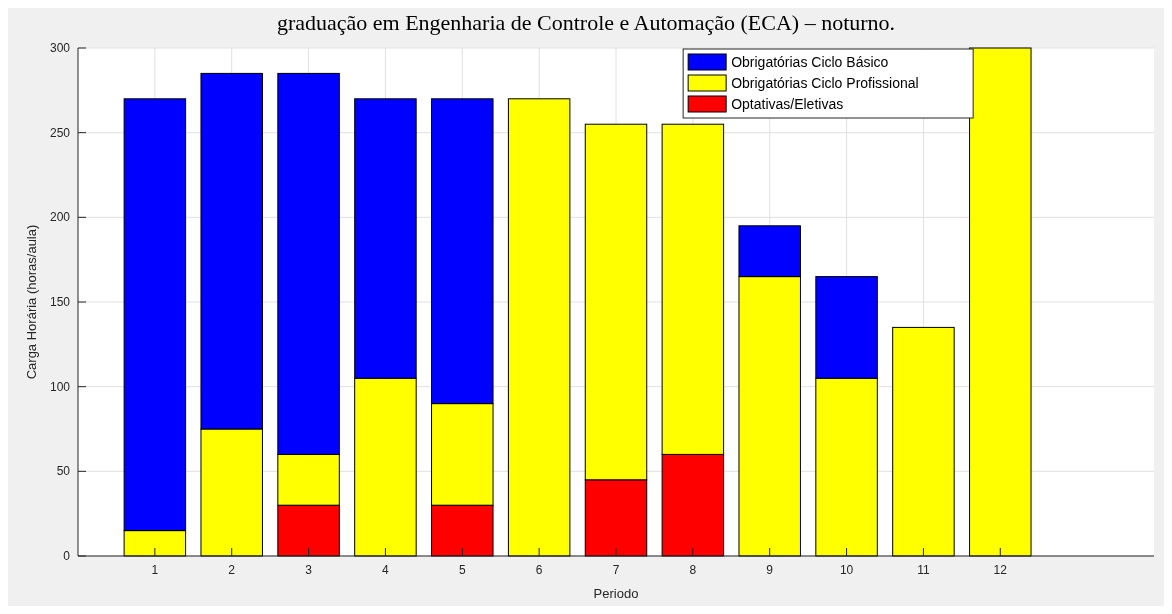 Image resolution: width=1172 pixels, height=614 pixels. Describe the element at coordinates (386, 570) in the screenshot. I see `x-tick-label: 4` at that location.